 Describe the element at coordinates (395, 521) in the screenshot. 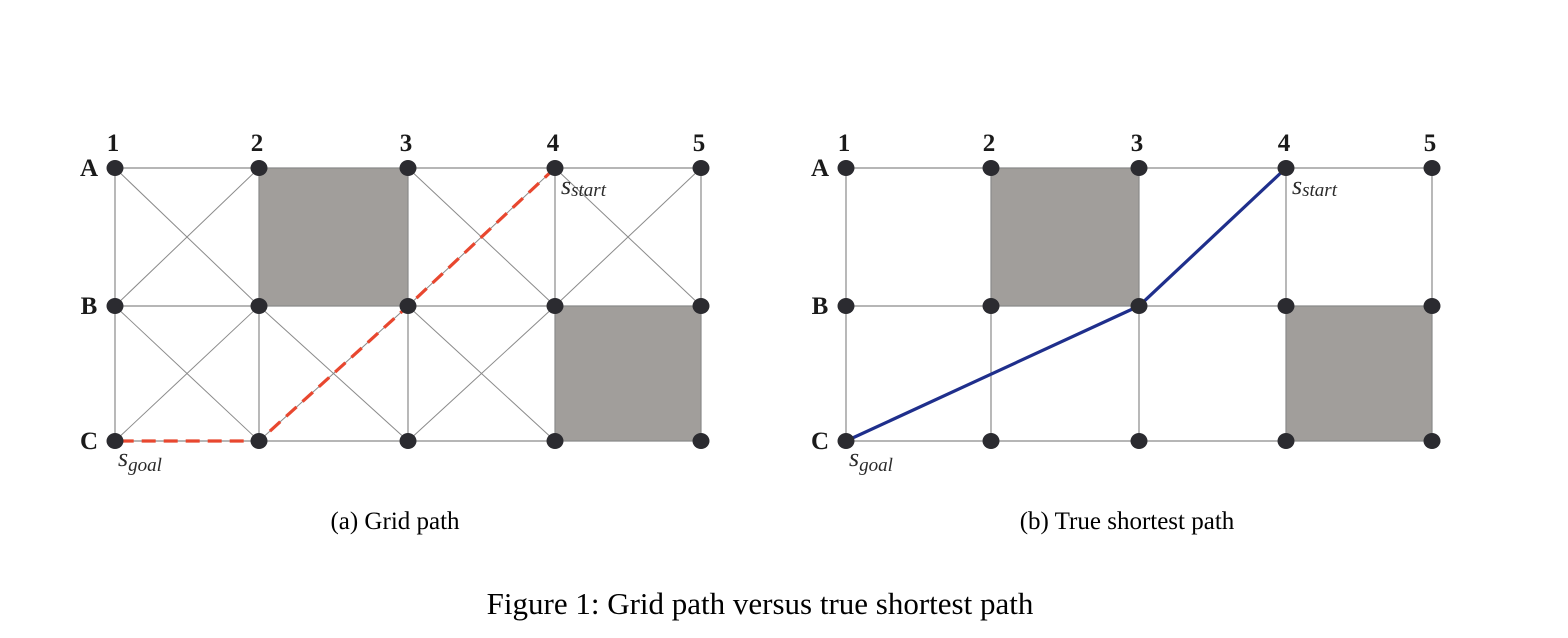

I see `panel-a-caption: (a) Grid path` at that location.